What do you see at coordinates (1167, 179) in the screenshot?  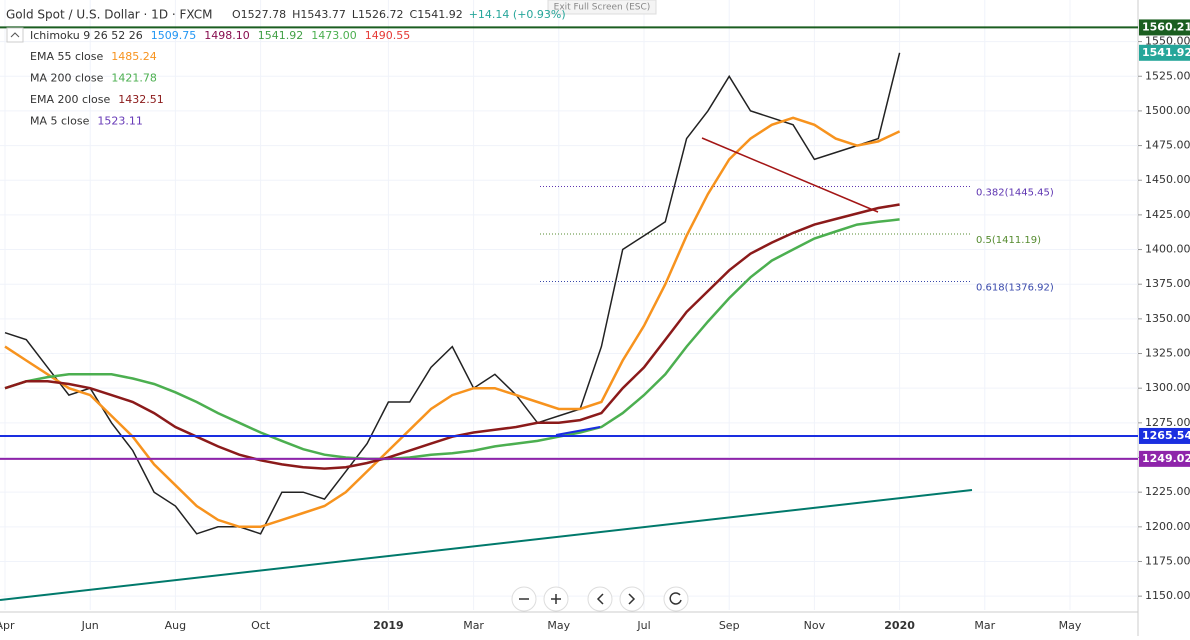 I see `y-tick-label: 1450.00` at bounding box center [1167, 179].